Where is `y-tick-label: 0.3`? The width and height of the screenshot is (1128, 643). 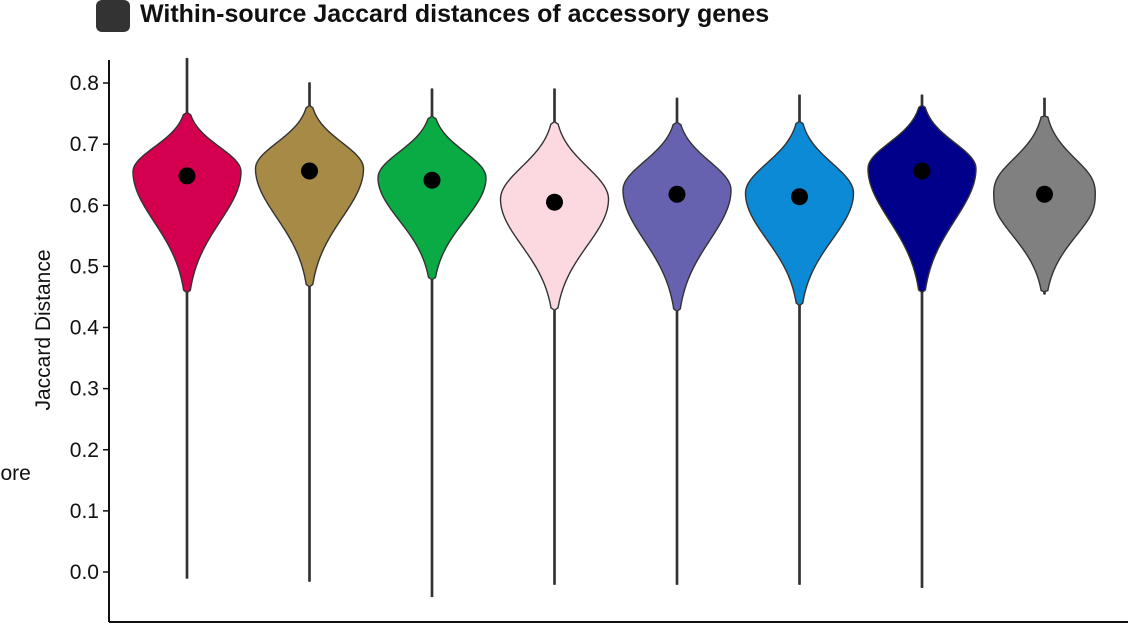
y-tick-label: 0.3 is located at coordinates (84, 389).